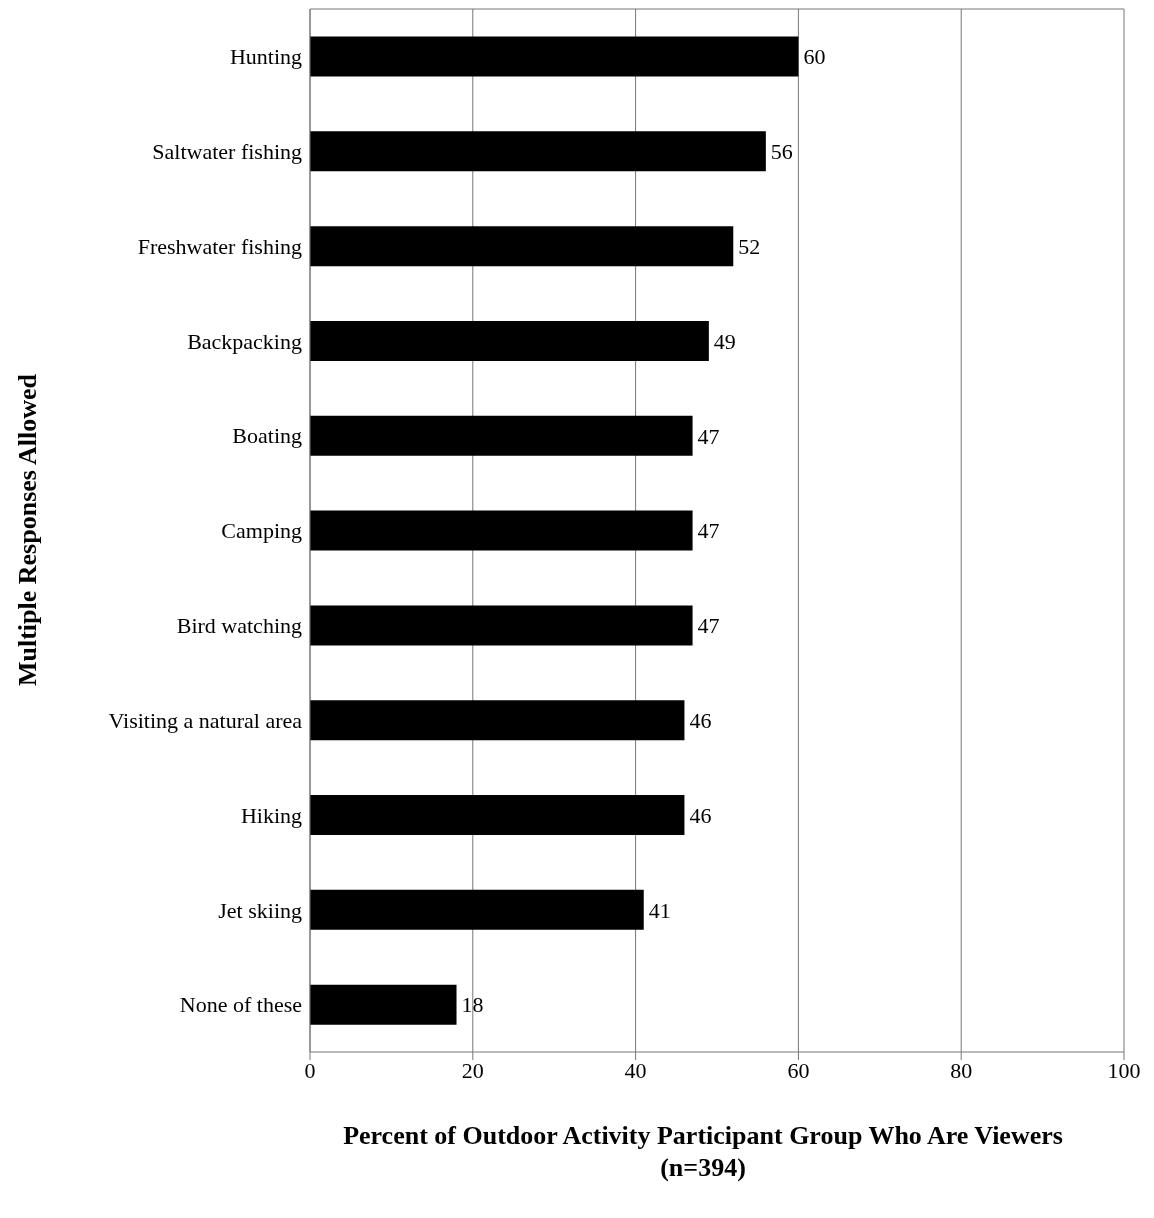 The width and height of the screenshot is (1154, 1218). What do you see at coordinates (1124, 1070) in the screenshot?
I see `x-tick-label: 100` at bounding box center [1124, 1070].